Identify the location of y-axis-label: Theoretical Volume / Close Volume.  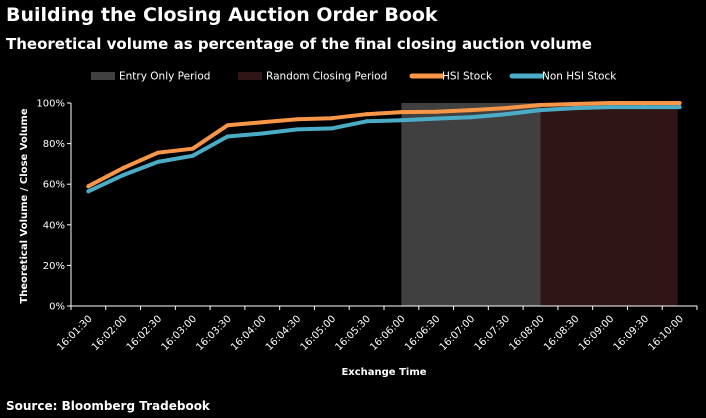
(24, 205).